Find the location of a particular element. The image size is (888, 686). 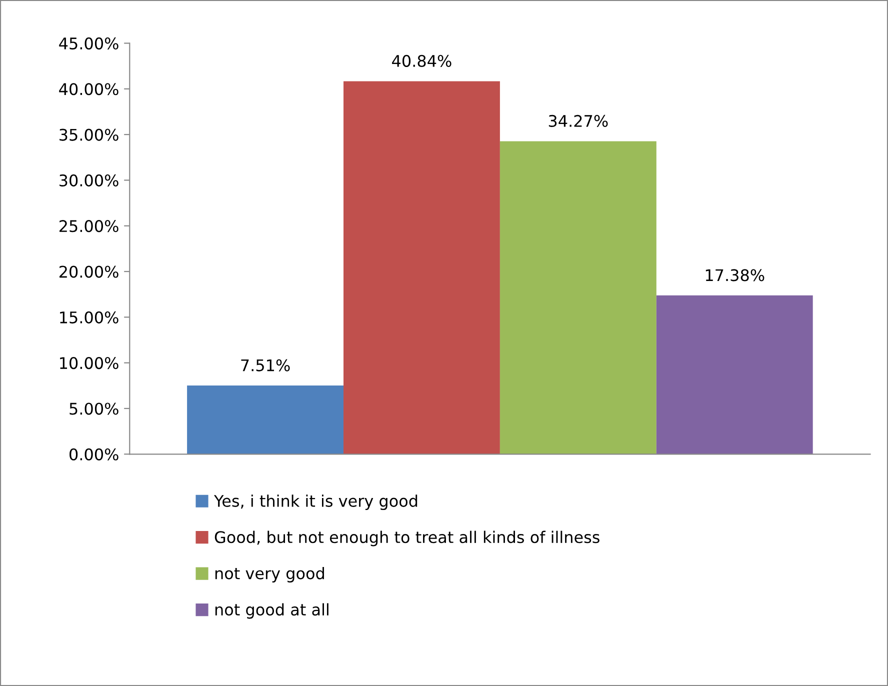

legend-label: Yes, i think it is very good is located at coordinates (316, 502).